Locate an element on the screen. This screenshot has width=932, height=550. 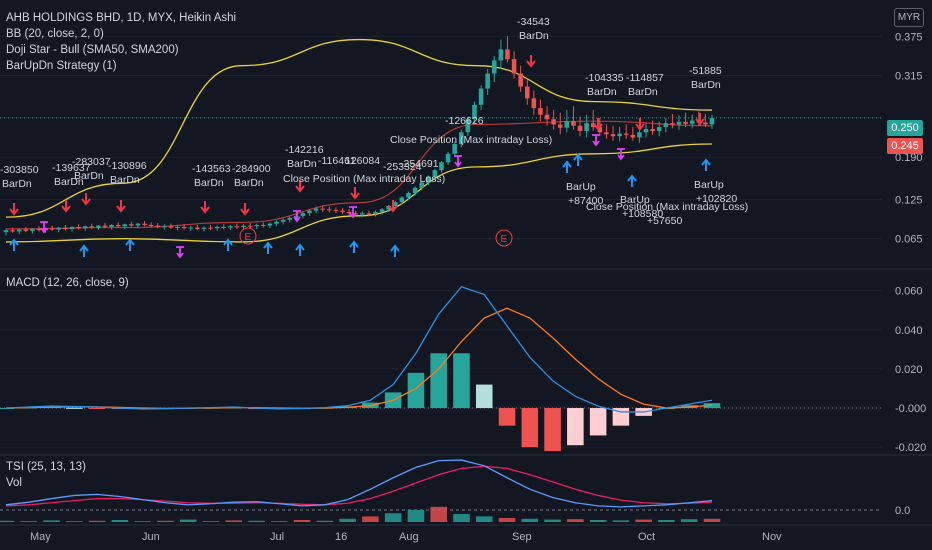
trade-annotation: -284900 is located at coordinates (251, 169).